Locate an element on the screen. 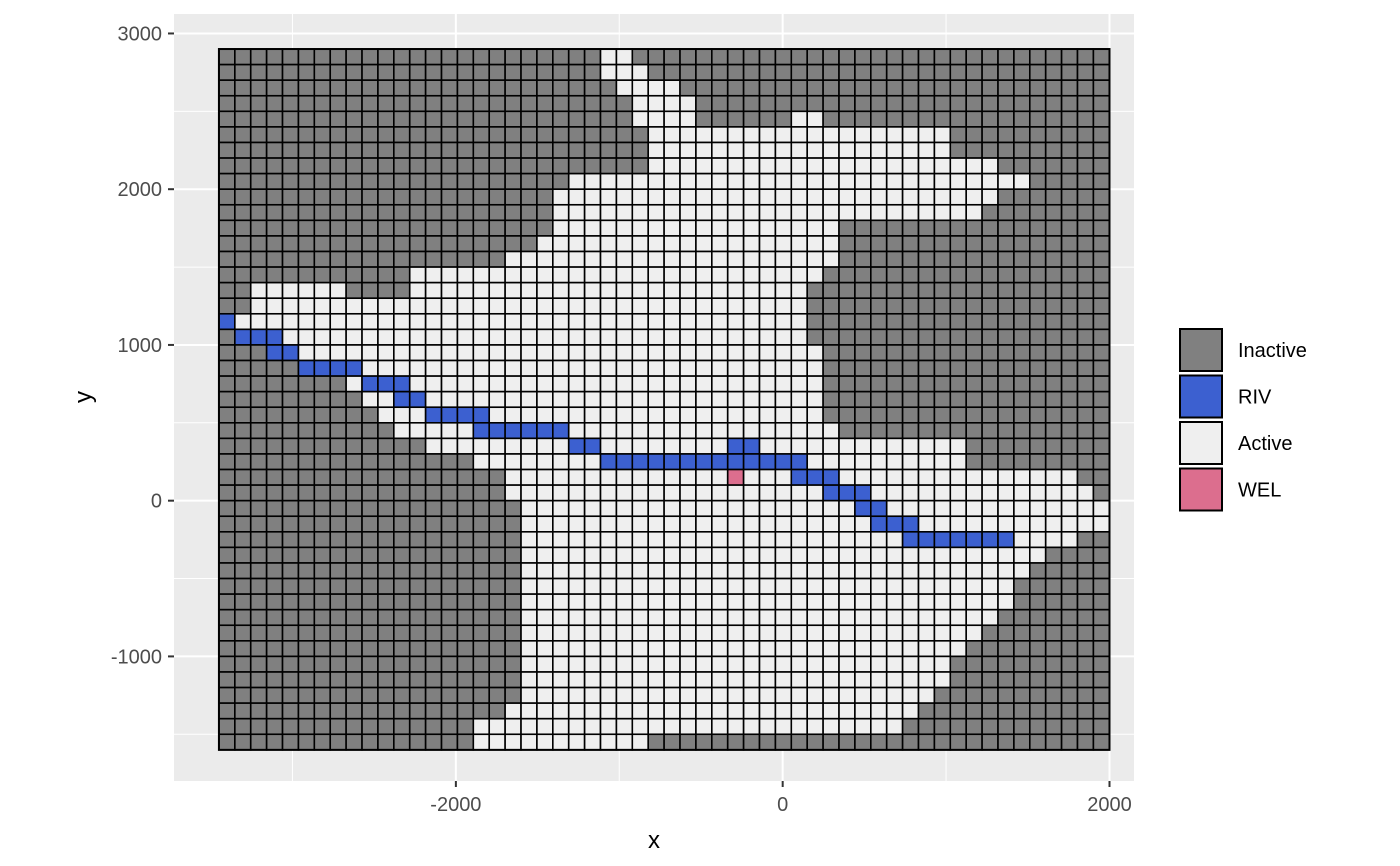 The image size is (1400, 866). cell-riv is located at coordinates (306, 368).